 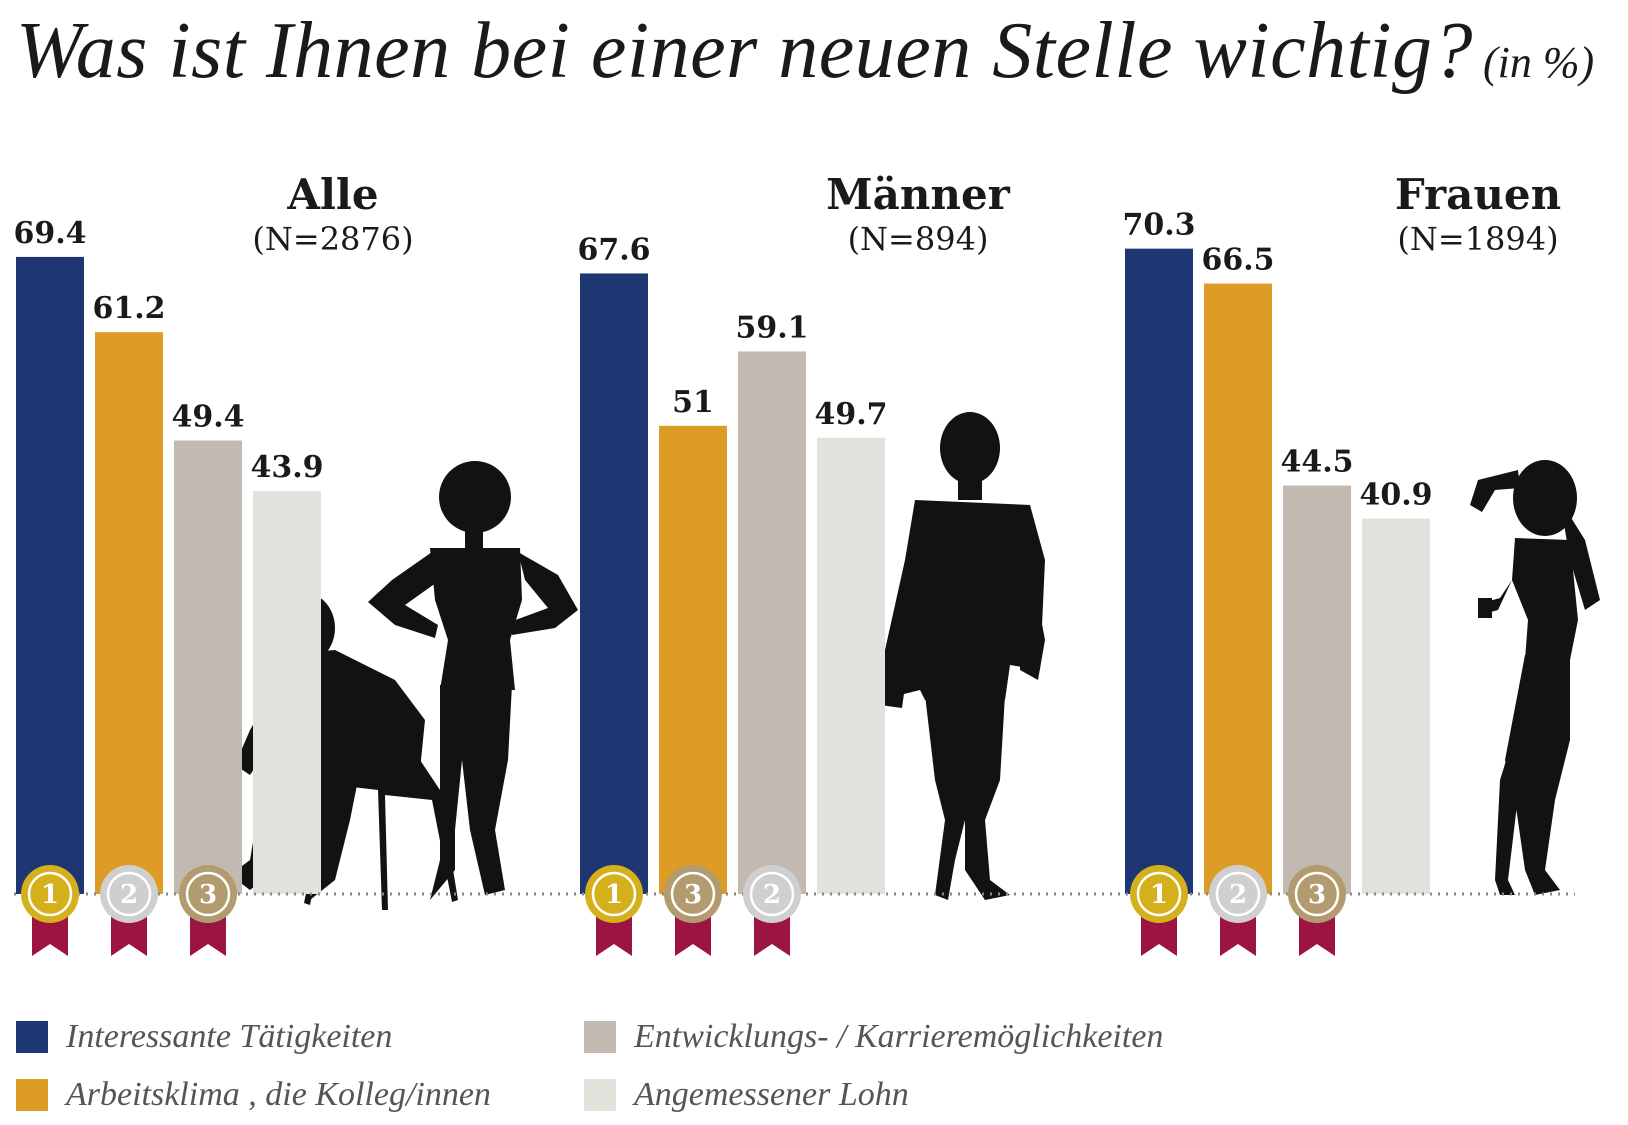 I want to click on legend-item-2: Arbeitsklima , die Kolleg/innen, so click(x=253, y=1095).